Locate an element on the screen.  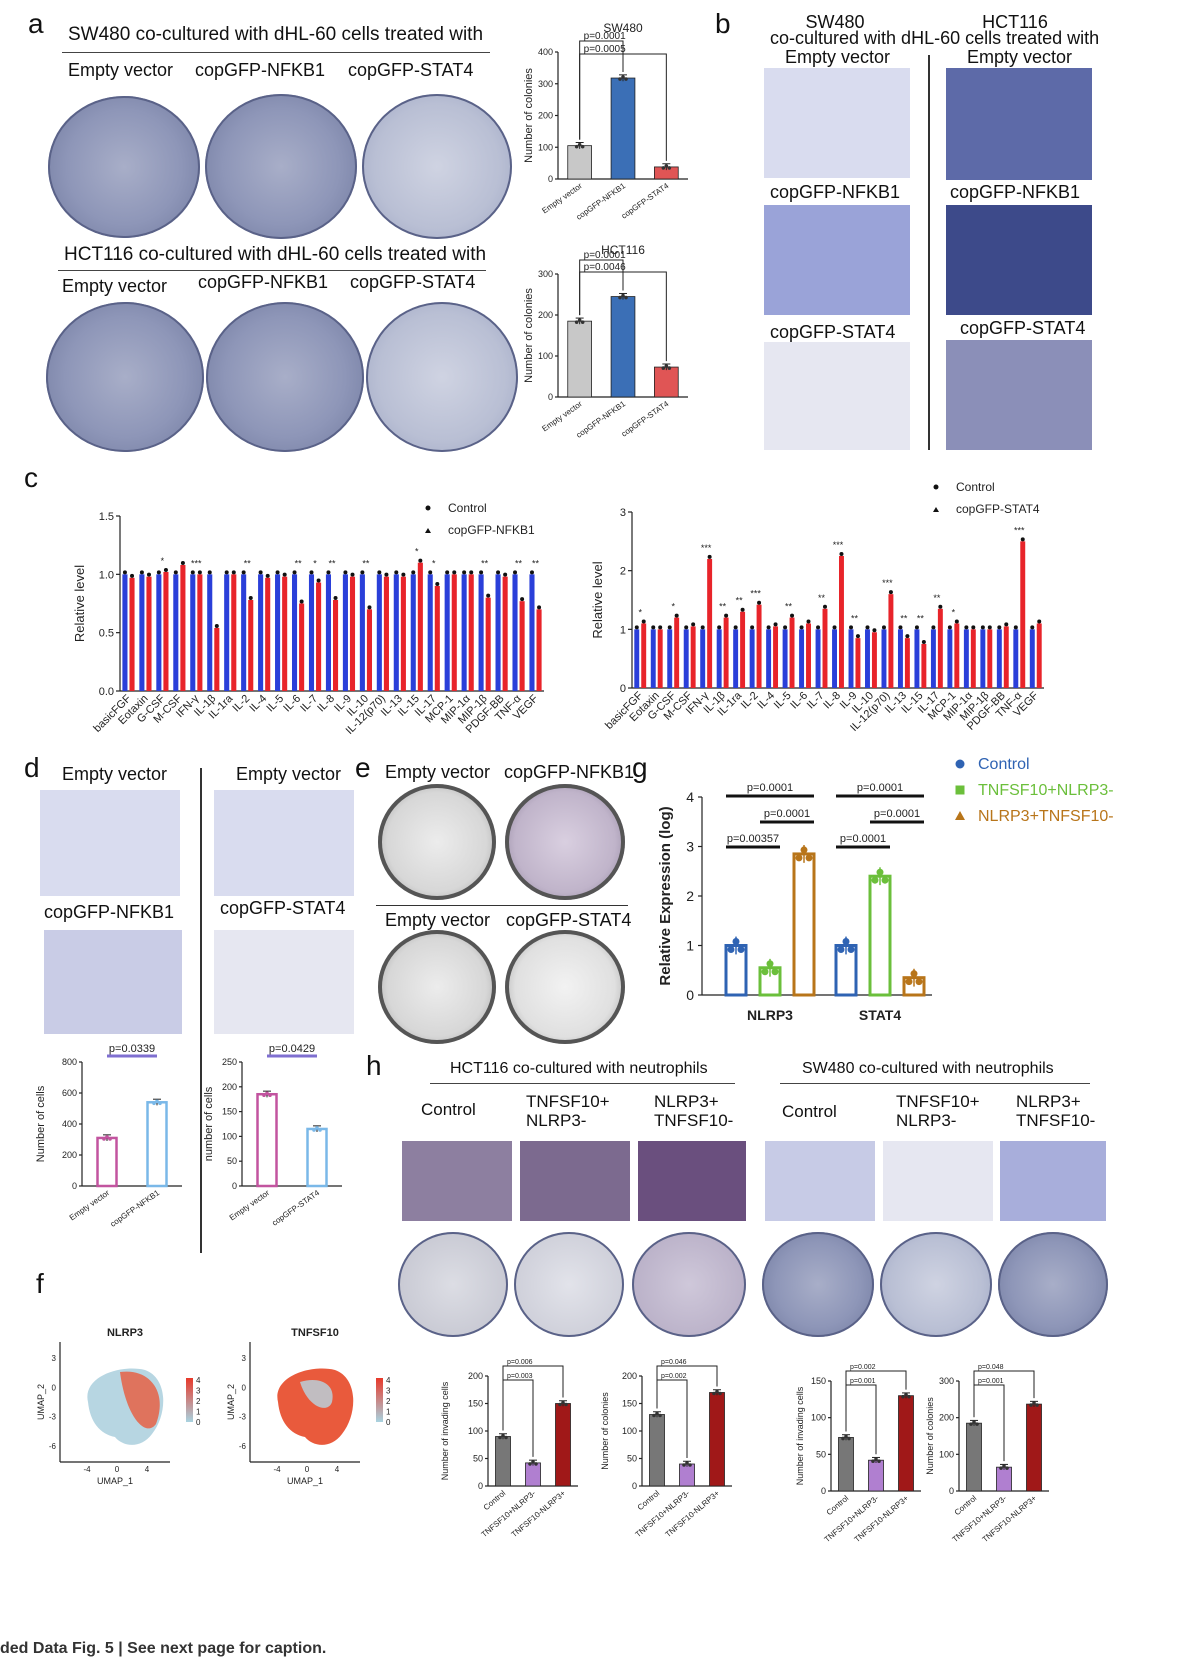
y-axis-label: Number of cells is located at coordinates (41, 1123).